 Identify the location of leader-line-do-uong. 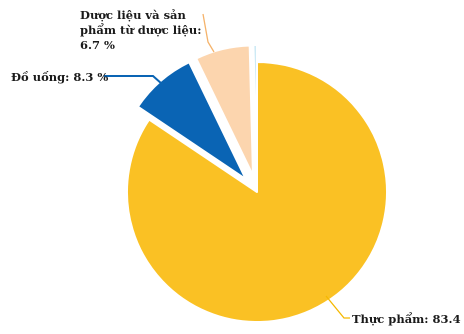
(133, 80).